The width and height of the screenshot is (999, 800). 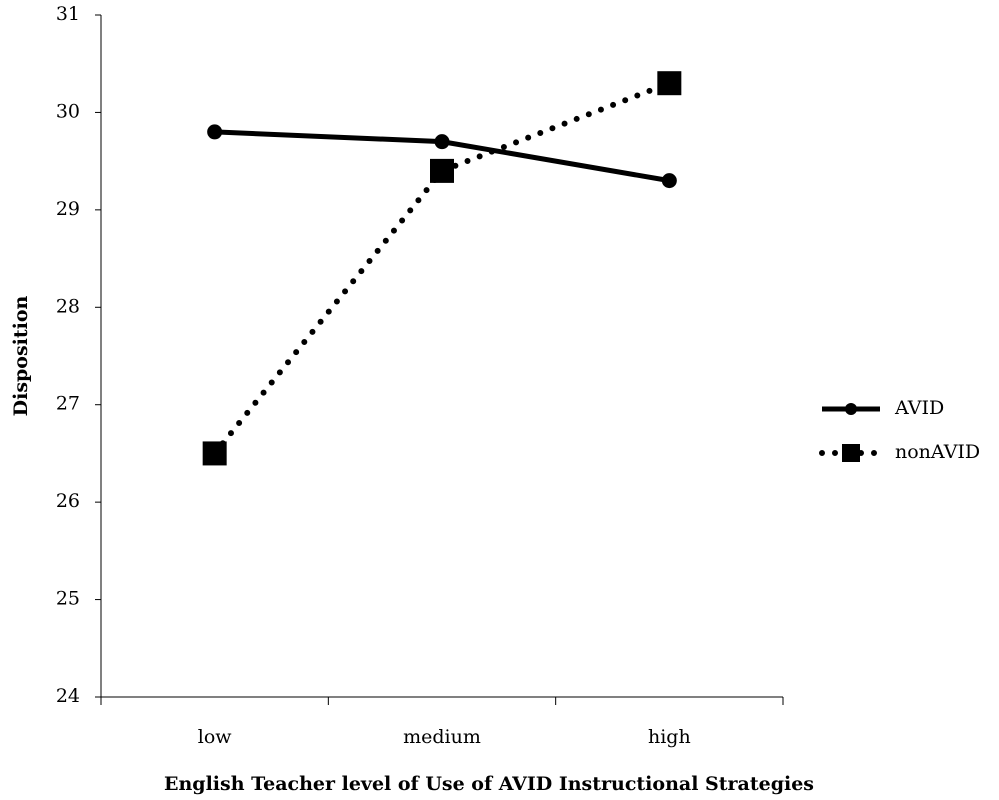 What do you see at coordinates (68, 209) in the screenshot?
I see `y-tick-label: 29` at bounding box center [68, 209].